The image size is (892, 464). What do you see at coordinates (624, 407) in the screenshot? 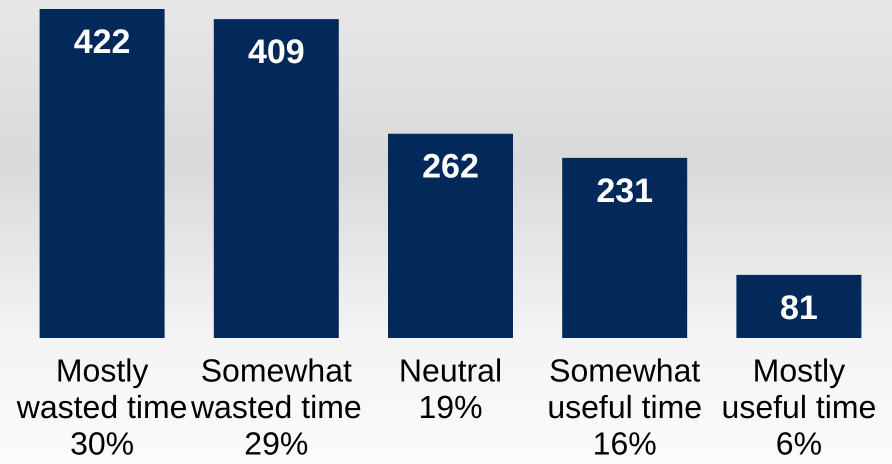
I see `x-tick-label: Somewhat useful time 16%` at bounding box center [624, 407].